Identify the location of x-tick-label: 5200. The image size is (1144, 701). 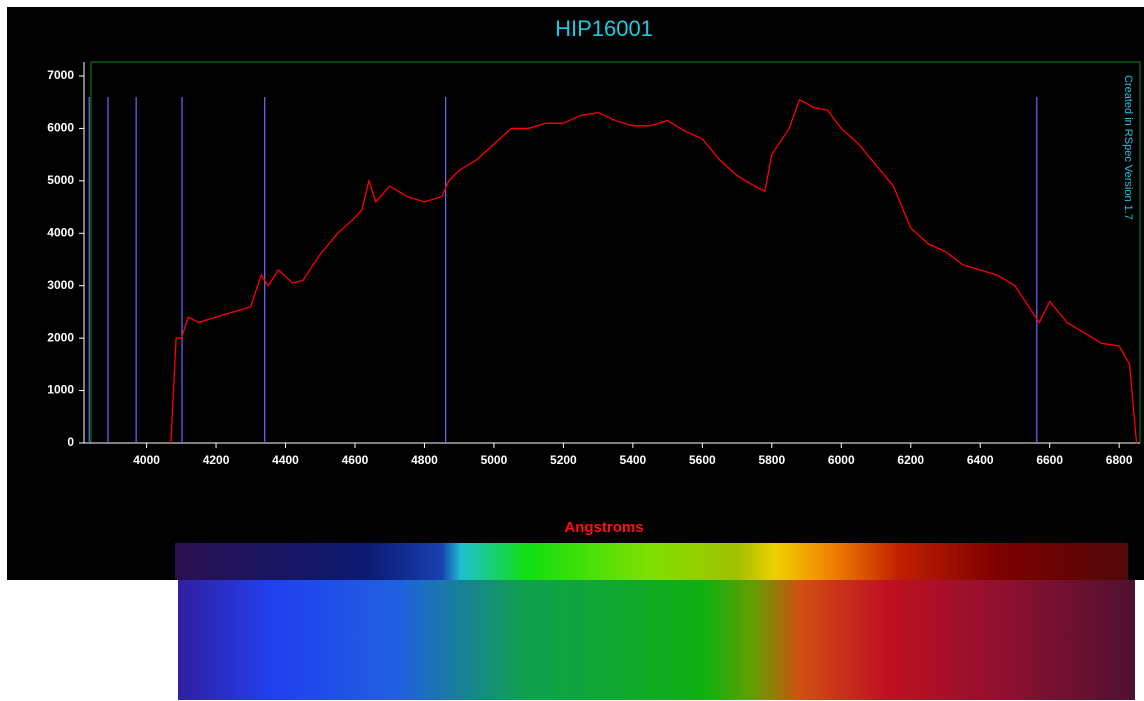
(563, 460).